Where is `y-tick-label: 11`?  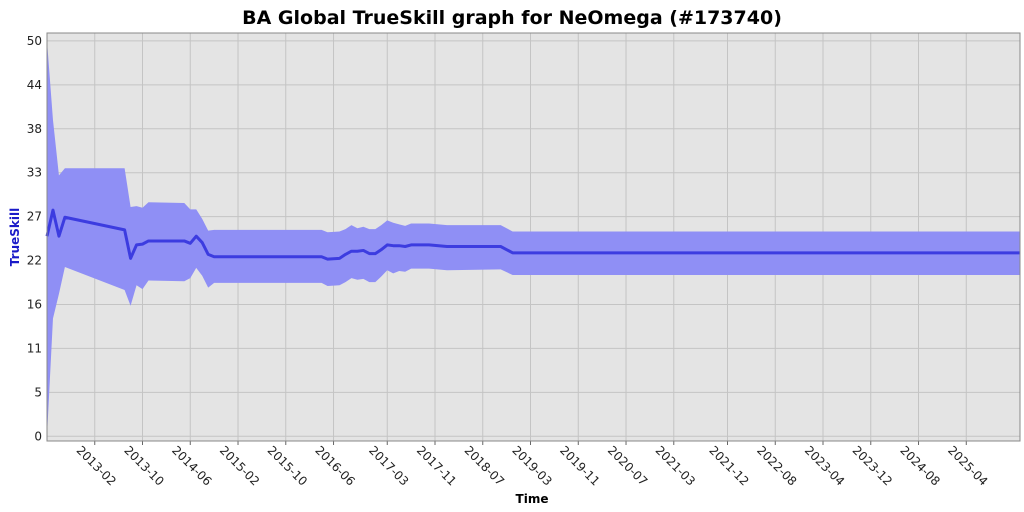
y-tick-label: 11 is located at coordinates (34, 348).